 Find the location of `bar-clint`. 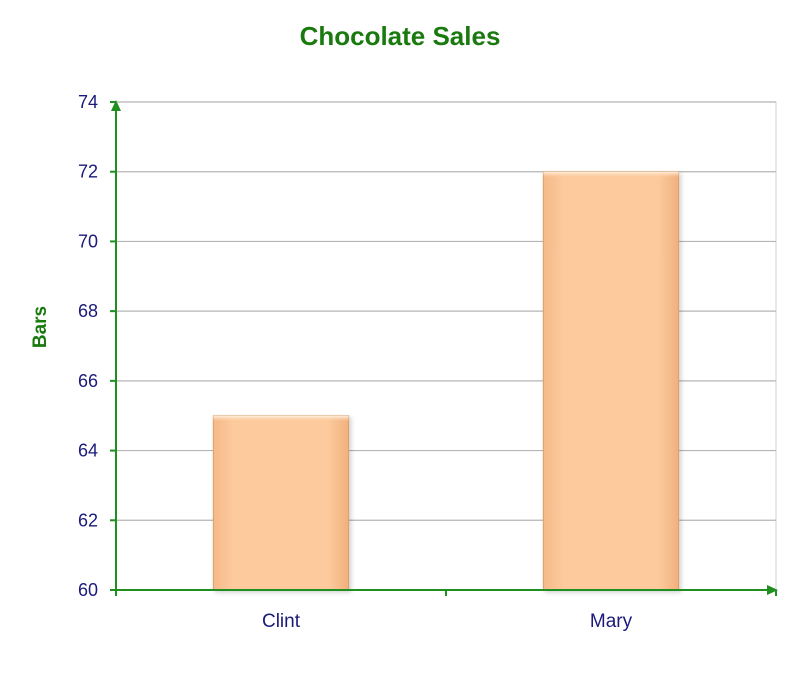

bar-clint is located at coordinates (281, 503).